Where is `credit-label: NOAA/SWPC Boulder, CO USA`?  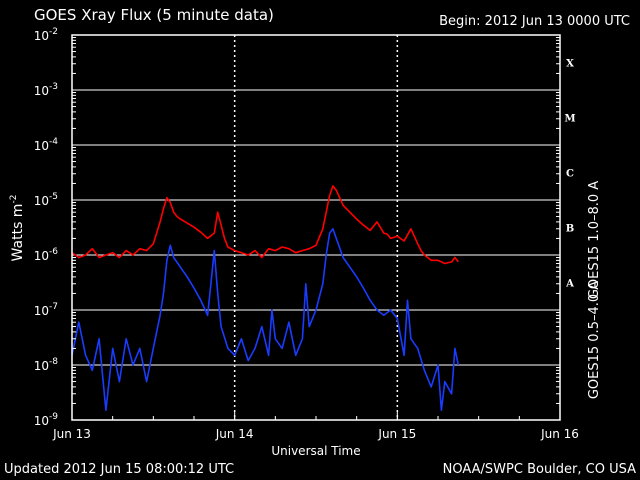
credit-label: NOAA/SWPC Boulder, CO USA is located at coordinates (539, 469).